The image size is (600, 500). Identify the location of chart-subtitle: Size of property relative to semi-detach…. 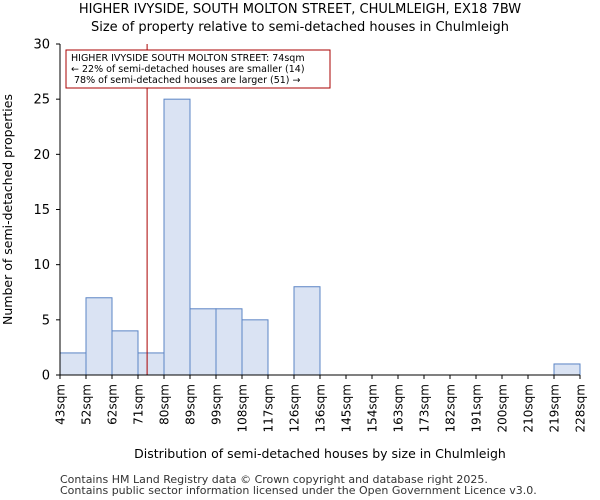
(300, 27).